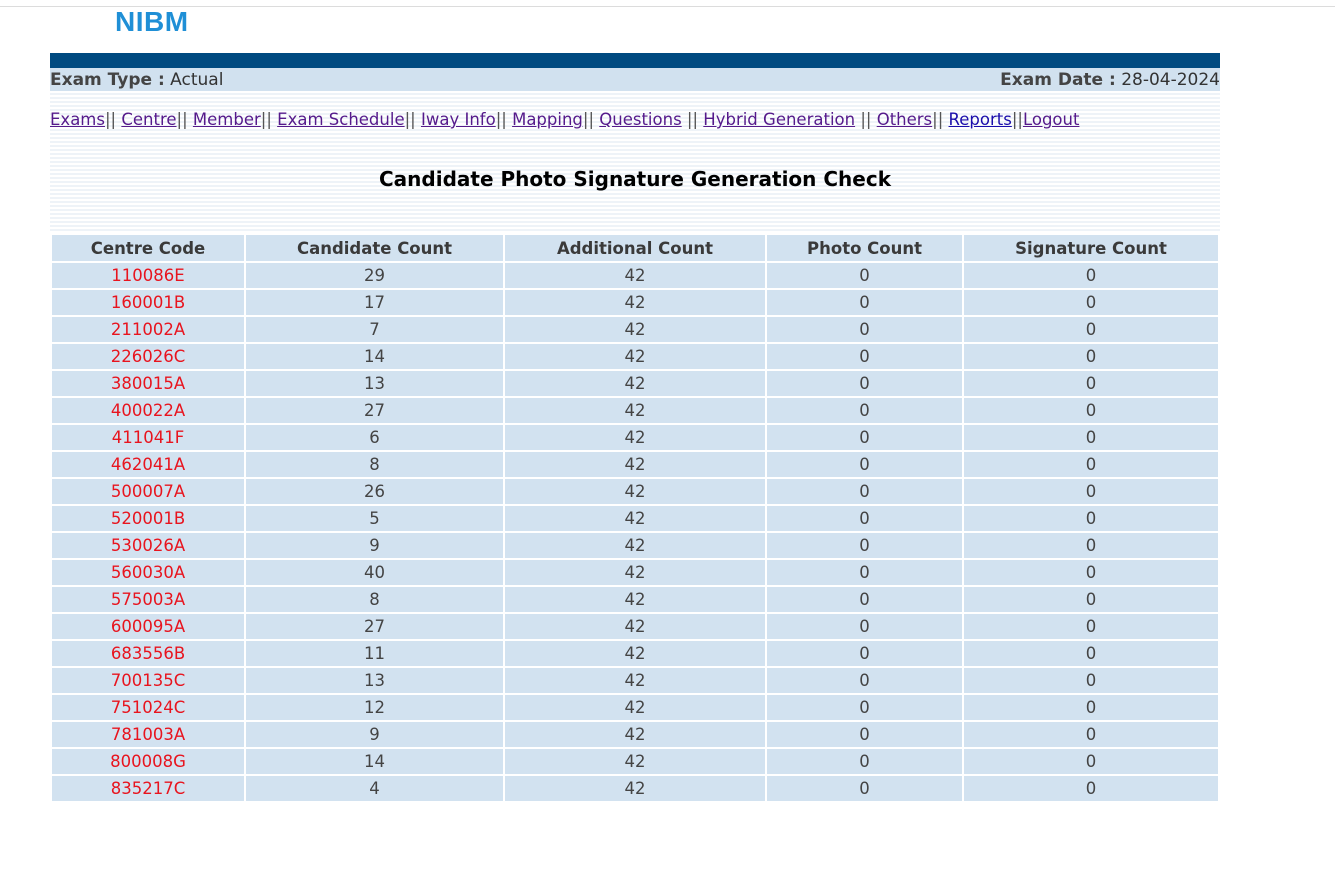  What do you see at coordinates (148, 410) in the screenshot?
I see `centre-code-cell: 400022A` at bounding box center [148, 410].